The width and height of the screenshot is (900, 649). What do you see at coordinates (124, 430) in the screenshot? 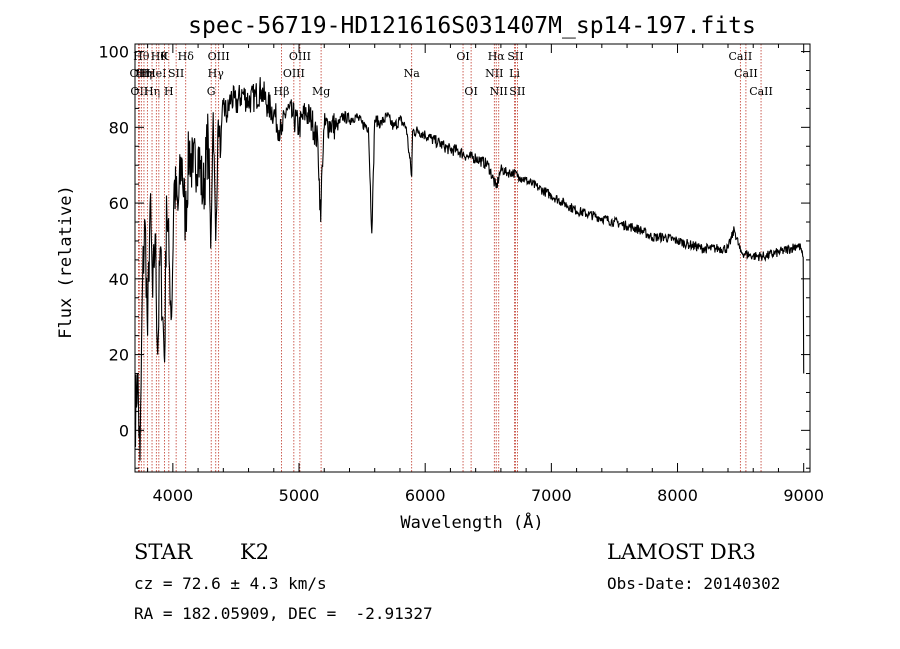
I see `y-tick-label: 0` at bounding box center [124, 430].